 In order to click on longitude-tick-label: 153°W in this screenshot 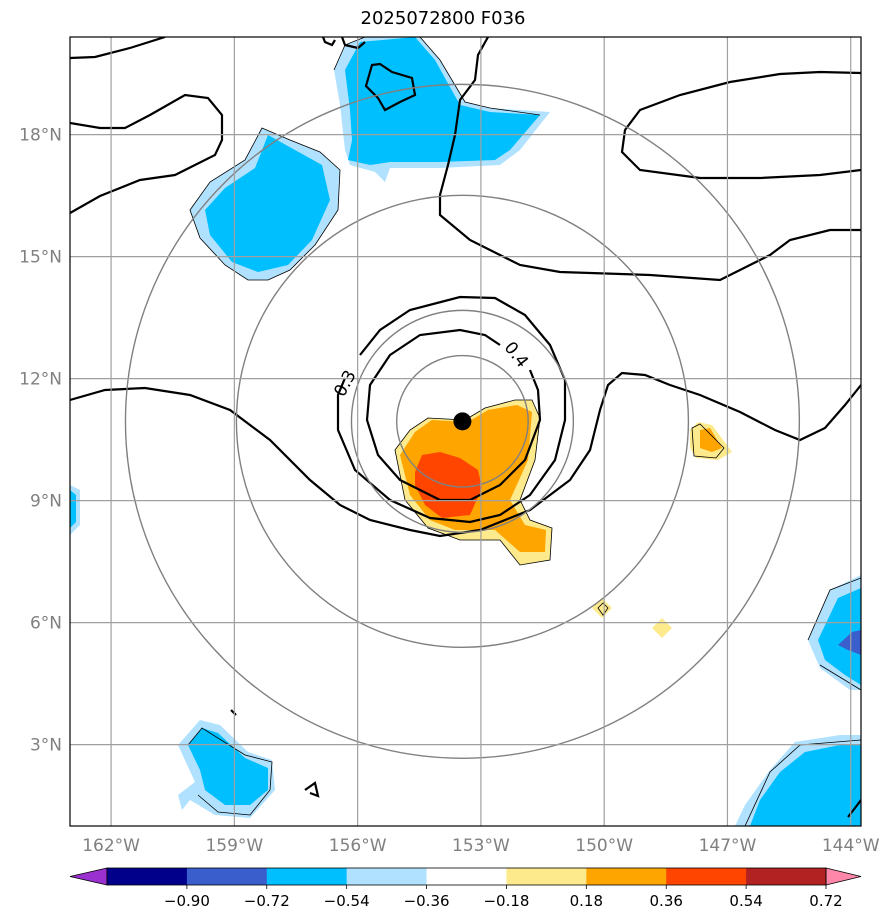, I will do `click(481, 846)`.